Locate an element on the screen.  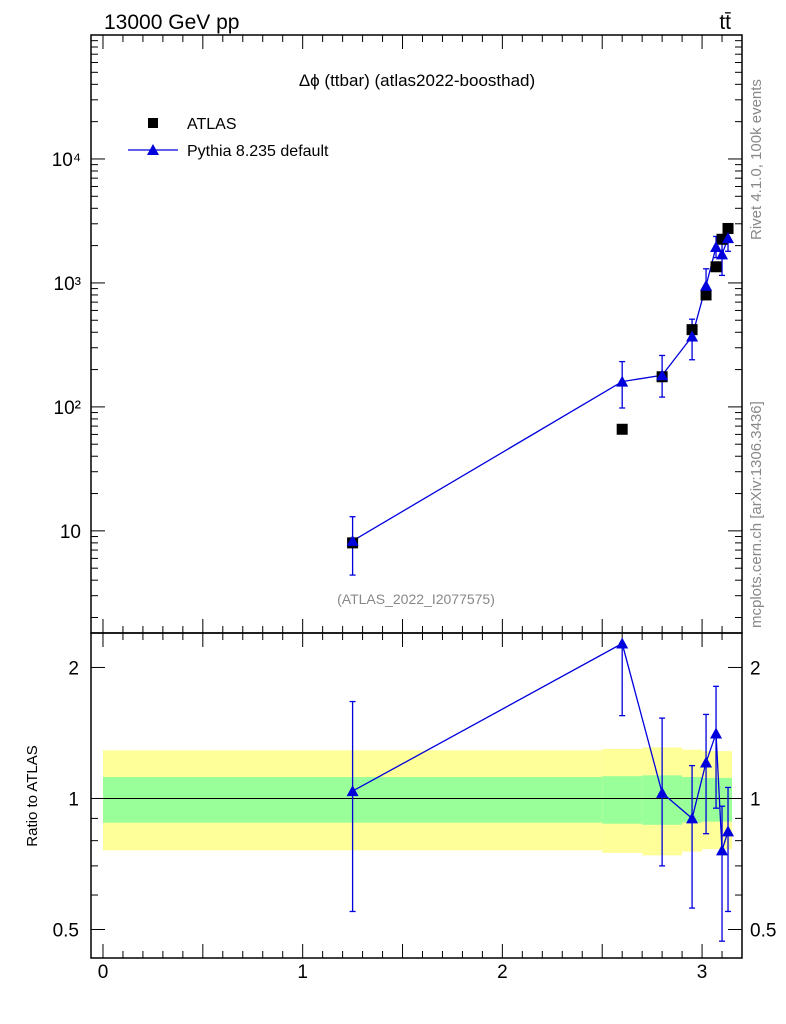
mcplots-label: mcplots.cern.ch [arXiv:1306.3436] is located at coordinates (756, 514).